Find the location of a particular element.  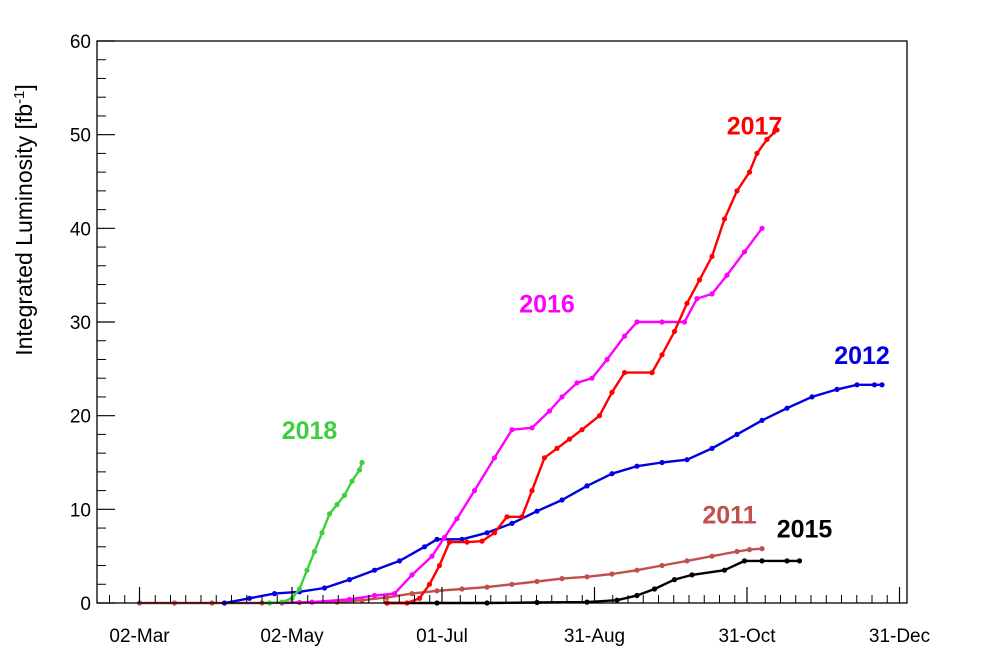

y-tick-label: 60 is located at coordinates (80, 42).